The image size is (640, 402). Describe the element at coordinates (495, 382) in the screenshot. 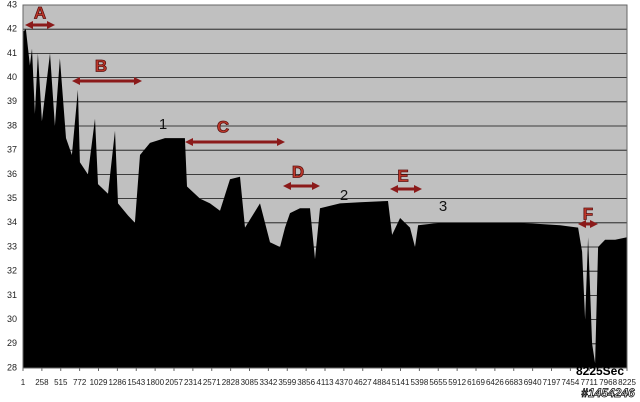

I see `x-tick-label: 6426` at that location.